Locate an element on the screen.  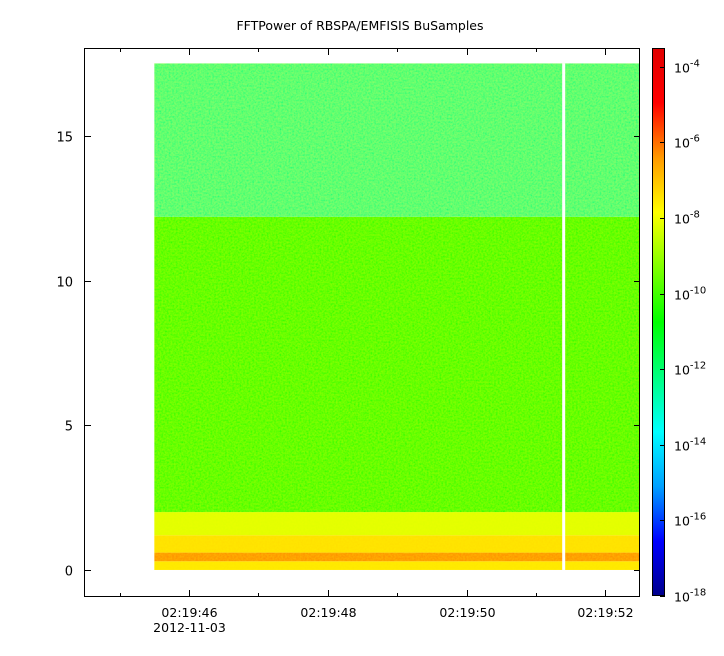
chart-title: FFTPower of RBSPA/EMFISIS BuSamples is located at coordinates (359, 25).